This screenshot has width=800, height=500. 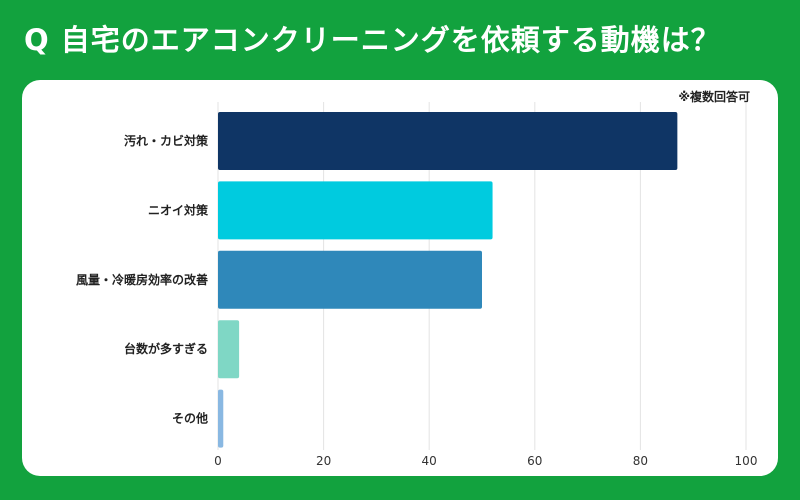 What do you see at coordinates (323, 461) in the screenshot?
I see `x-tick-label: 20` at bounding box center [323, 461].